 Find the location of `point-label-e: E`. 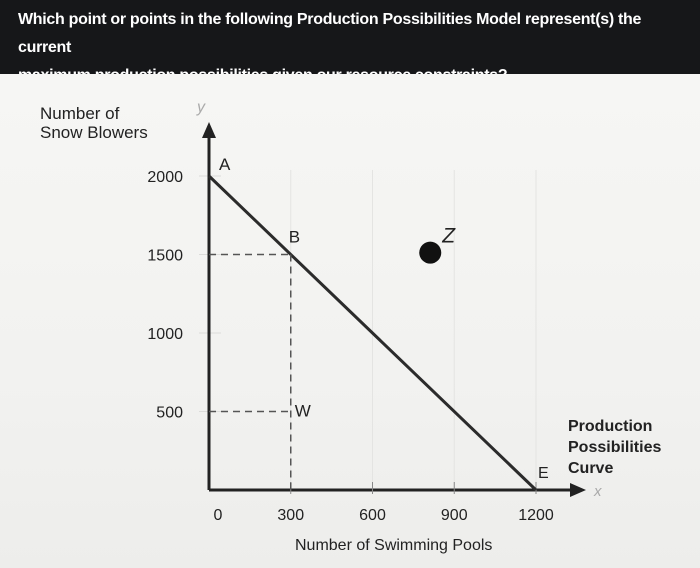

point-label-e: E is located at coordinates (543, 473).